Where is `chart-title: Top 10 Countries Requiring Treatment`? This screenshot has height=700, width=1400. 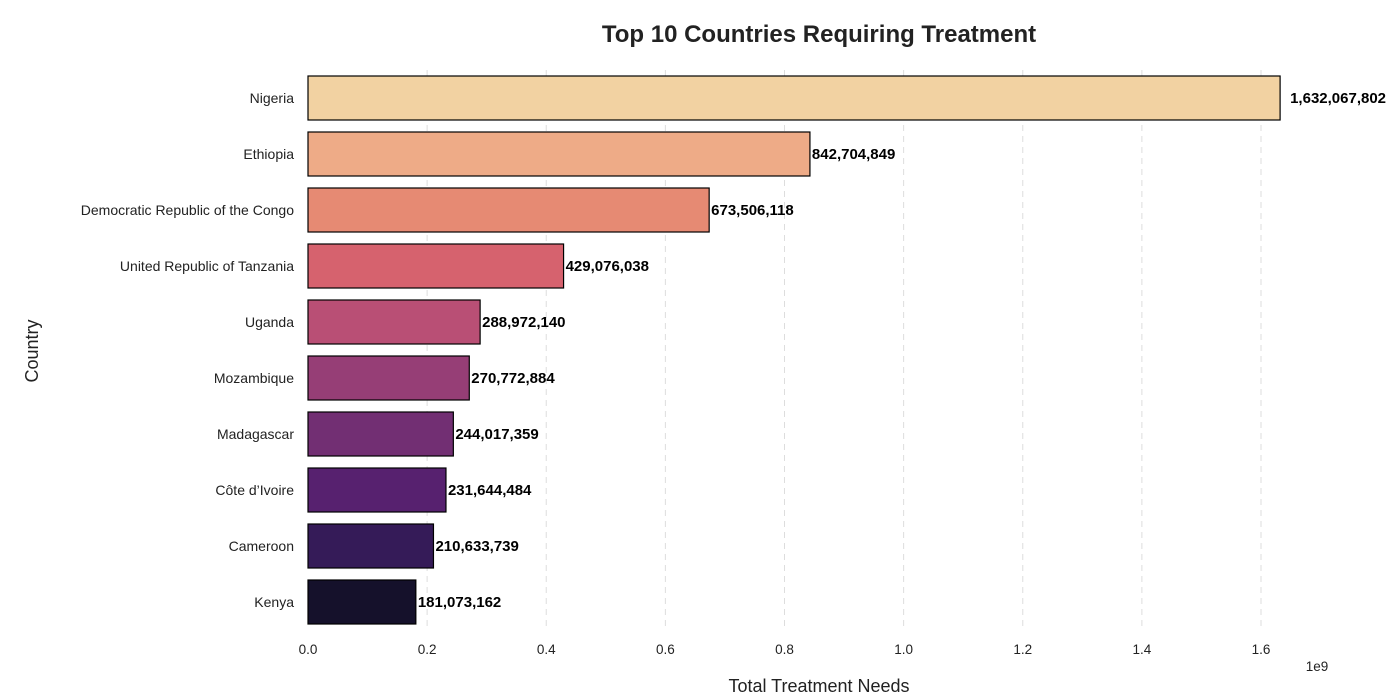
chart-title: Top 10 Countries Requiring Treatment is located at coordinates (819, 34).